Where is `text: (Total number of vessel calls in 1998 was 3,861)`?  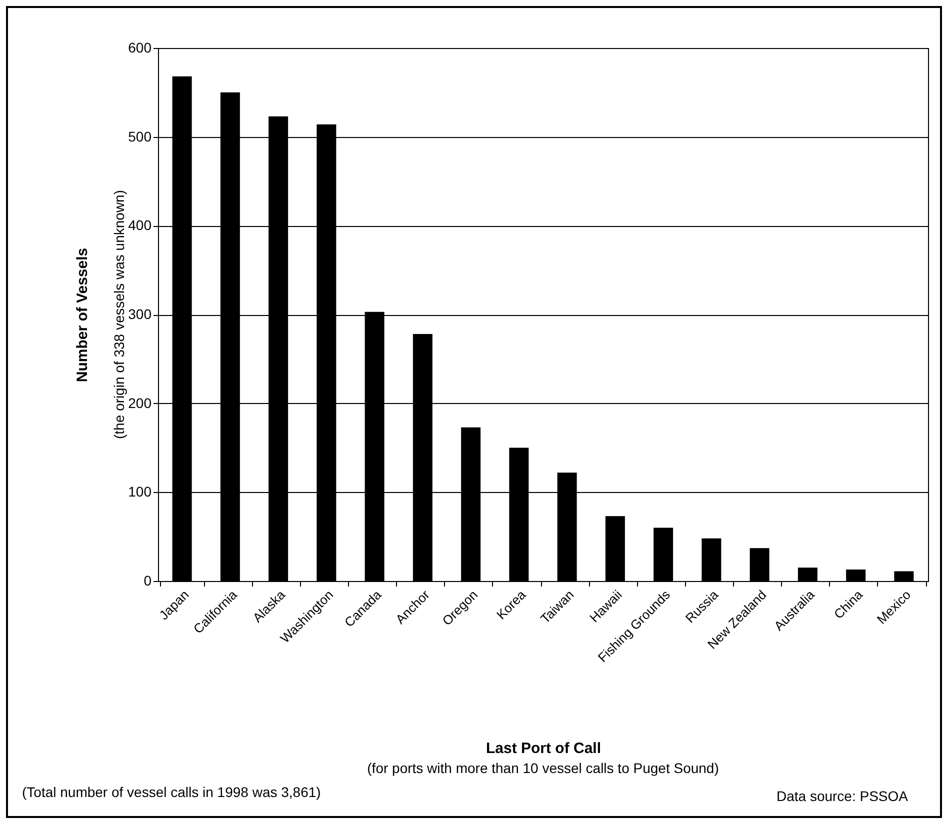
text: (Total number of vessel calls in 1998 was 3,861) is located at coordinates (171, 792).